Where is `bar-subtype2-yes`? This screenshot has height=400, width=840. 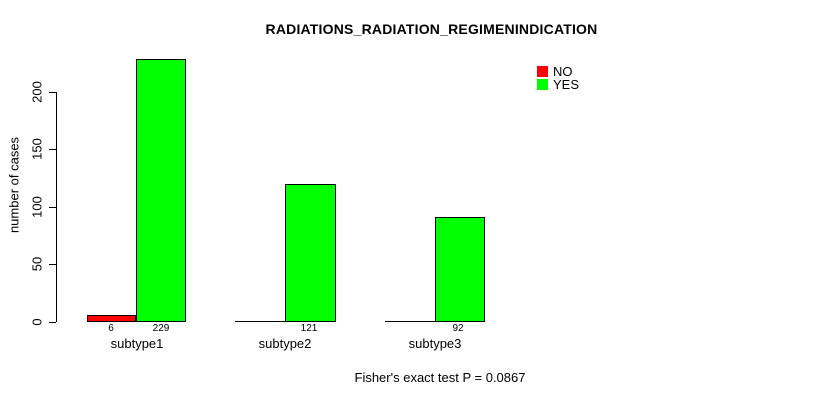
bar-subtype2-yes is located at coordinates (310, 253).